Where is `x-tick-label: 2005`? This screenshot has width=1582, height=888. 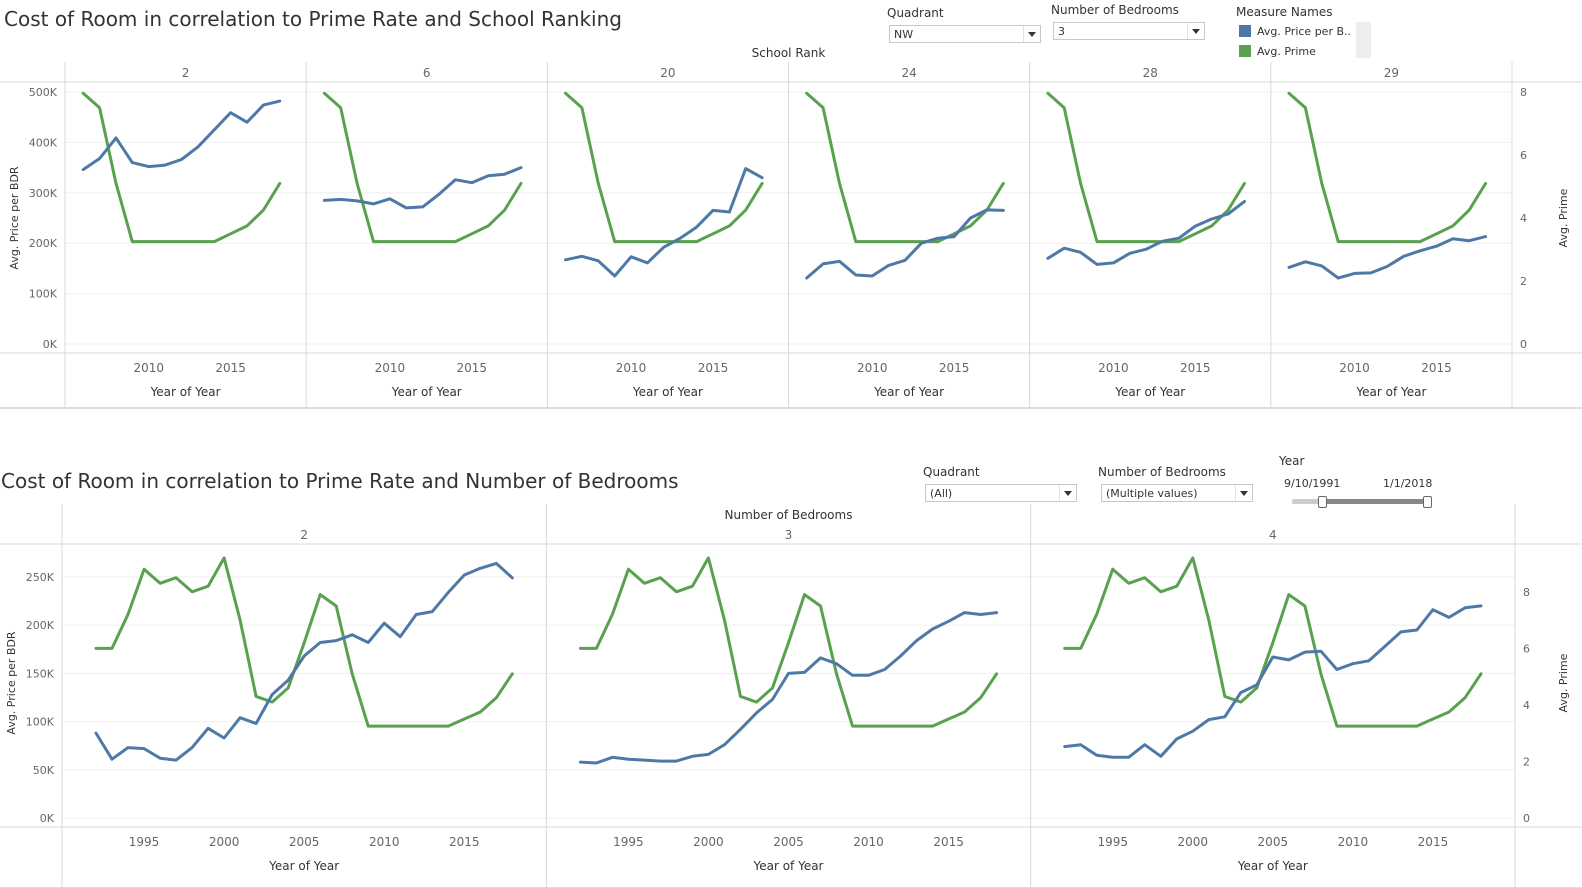 x-tick-label: 2005 is located at coordinates (1273, 842).